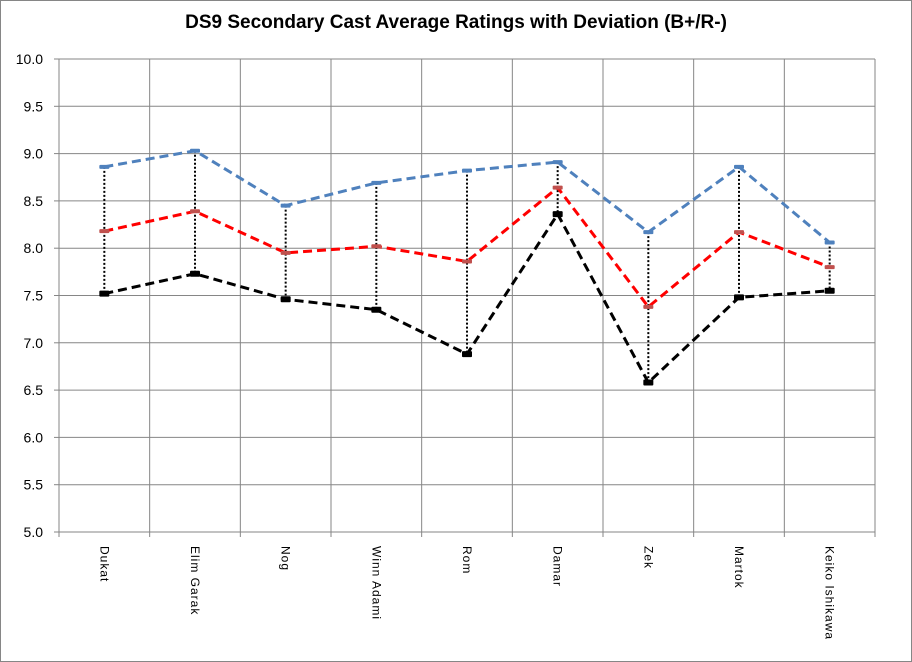 Image resolution: width=912 pixels, height=662 pixels. What do you see at coordinates (34, 532) in the screenshot?
I see `y-tick-label: 5.0` at bounding box center [34, 532].